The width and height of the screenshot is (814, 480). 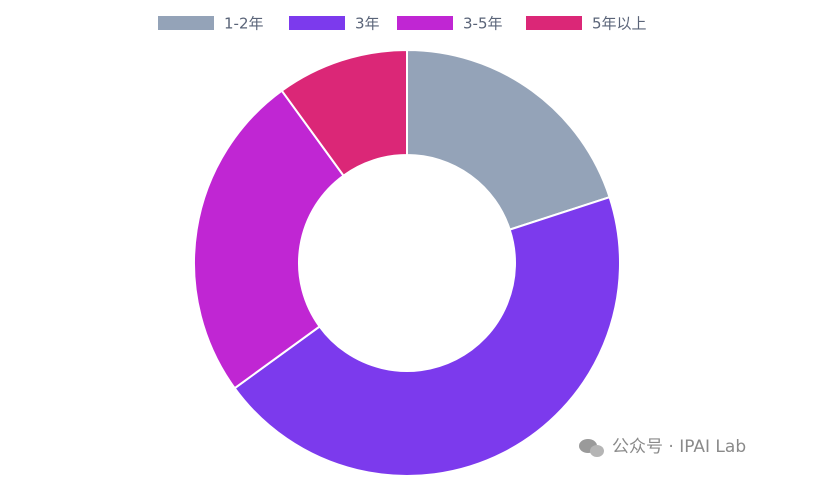 I want to click on watermark-icon, so click(x=597, y=451).